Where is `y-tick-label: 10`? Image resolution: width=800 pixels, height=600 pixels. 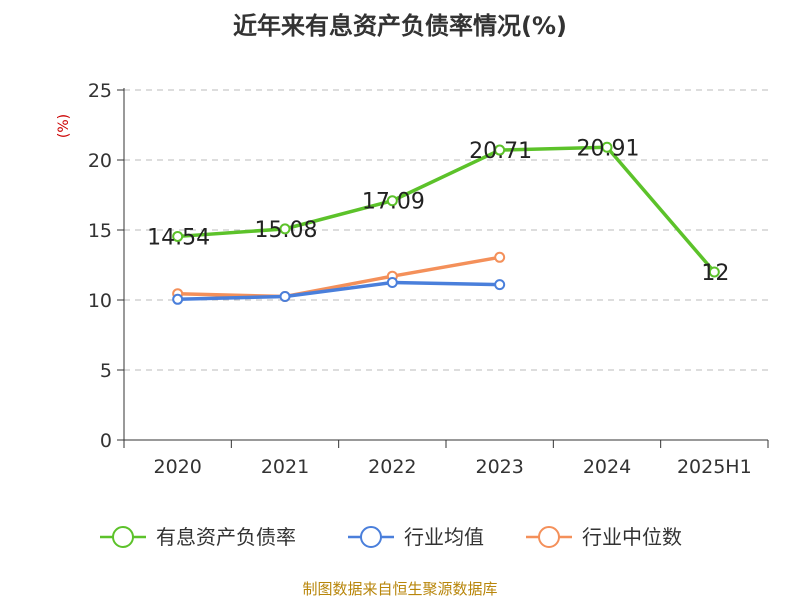
y-tick-label: 10 is located at coordinates (100, 301).